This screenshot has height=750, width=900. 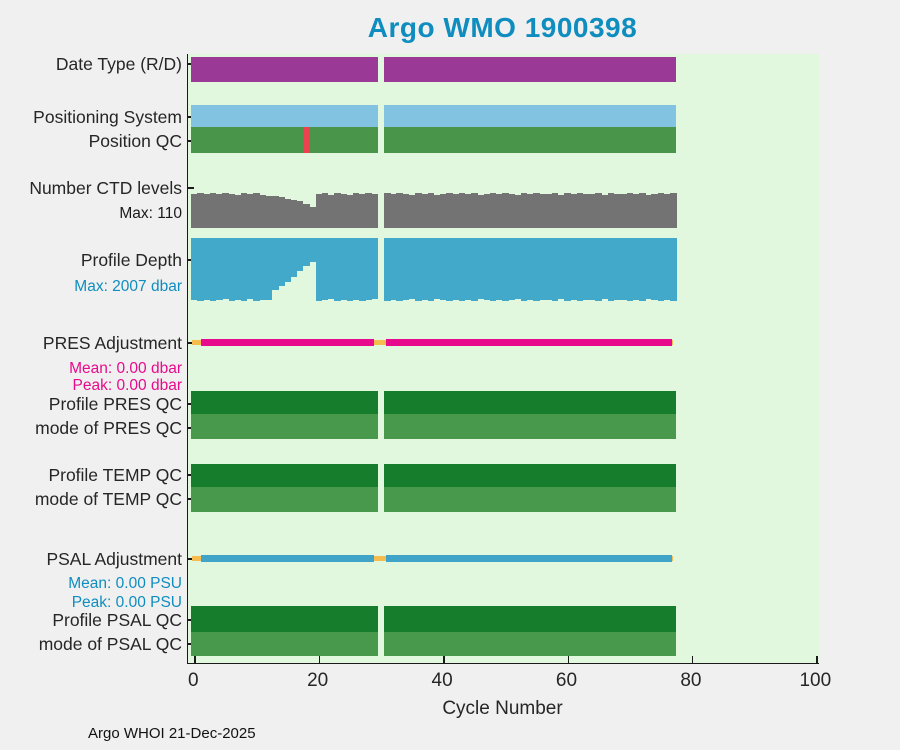 I want to click on row-label-profile-pres-qc: Profile PRES QC, so click(x=115, y=404).